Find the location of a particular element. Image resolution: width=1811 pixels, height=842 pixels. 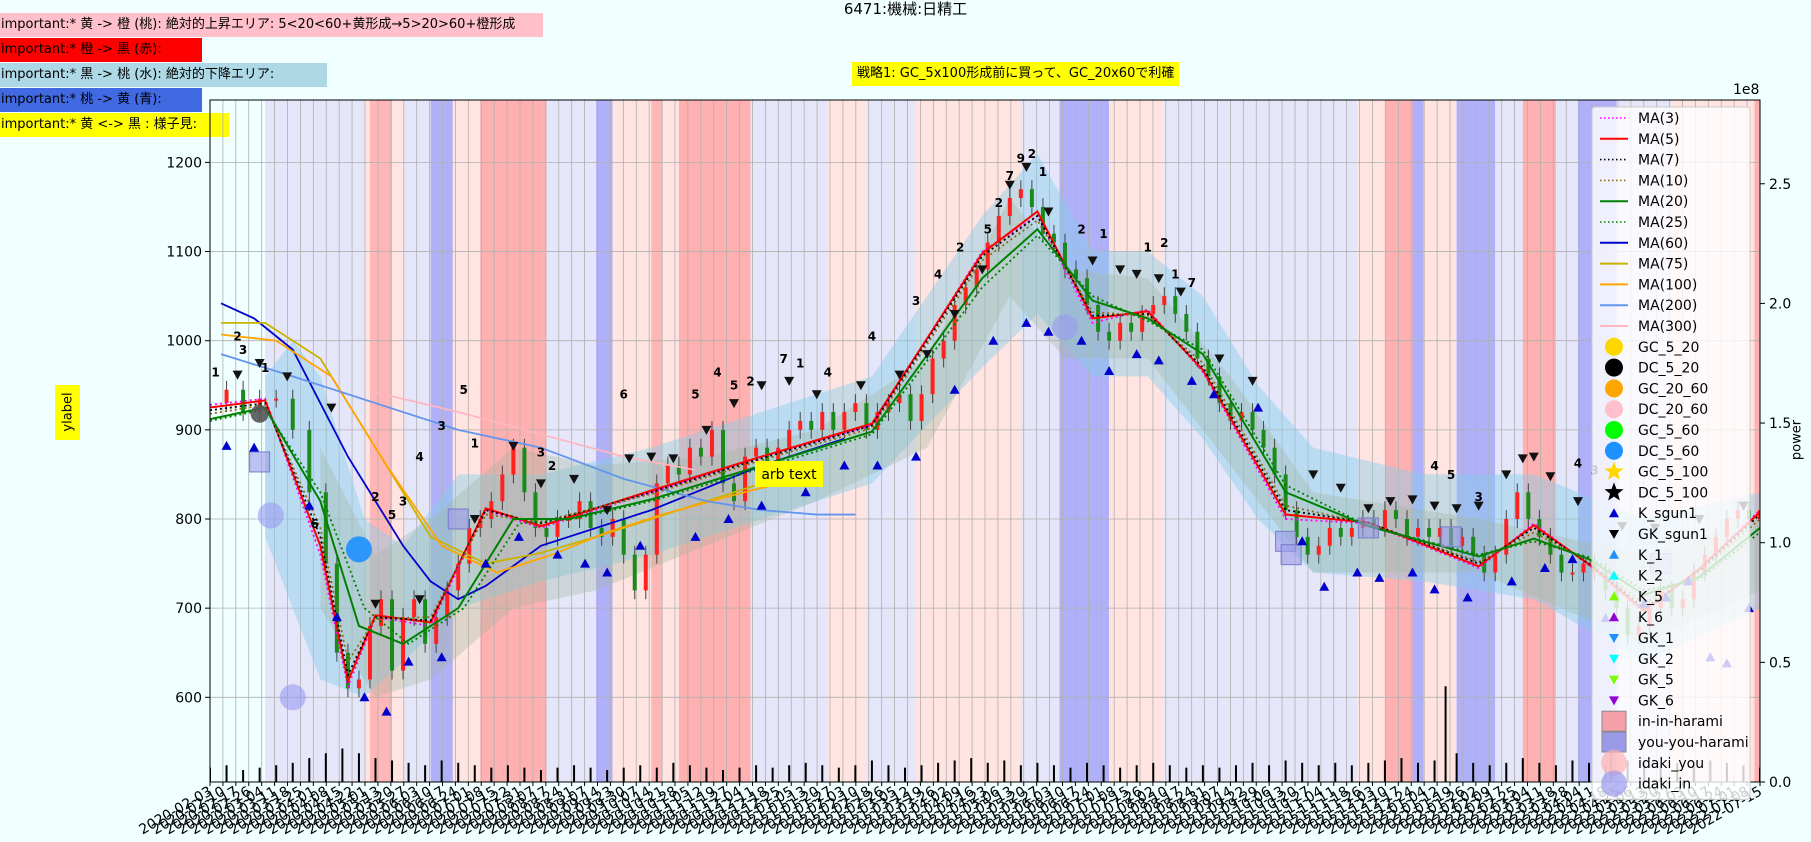

arb-text-annotation: arb text is located at coordinates (789, 474).